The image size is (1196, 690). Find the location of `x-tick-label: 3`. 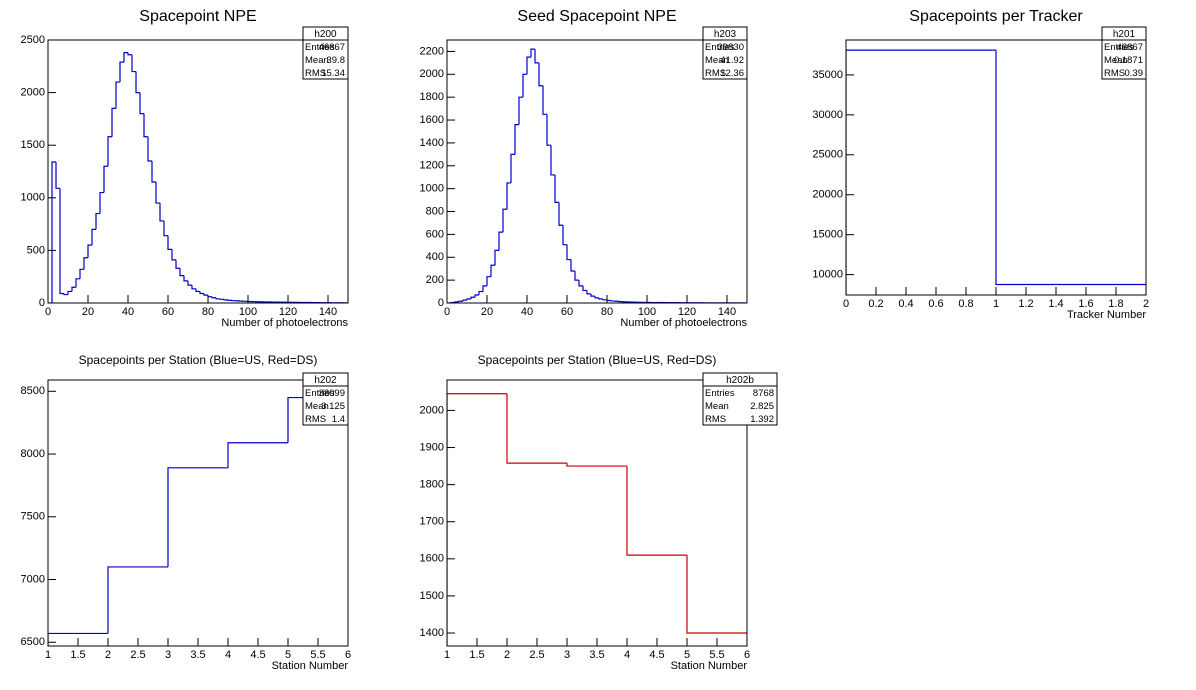

x-tick-label: 3 is located at coordinates (567, 655).